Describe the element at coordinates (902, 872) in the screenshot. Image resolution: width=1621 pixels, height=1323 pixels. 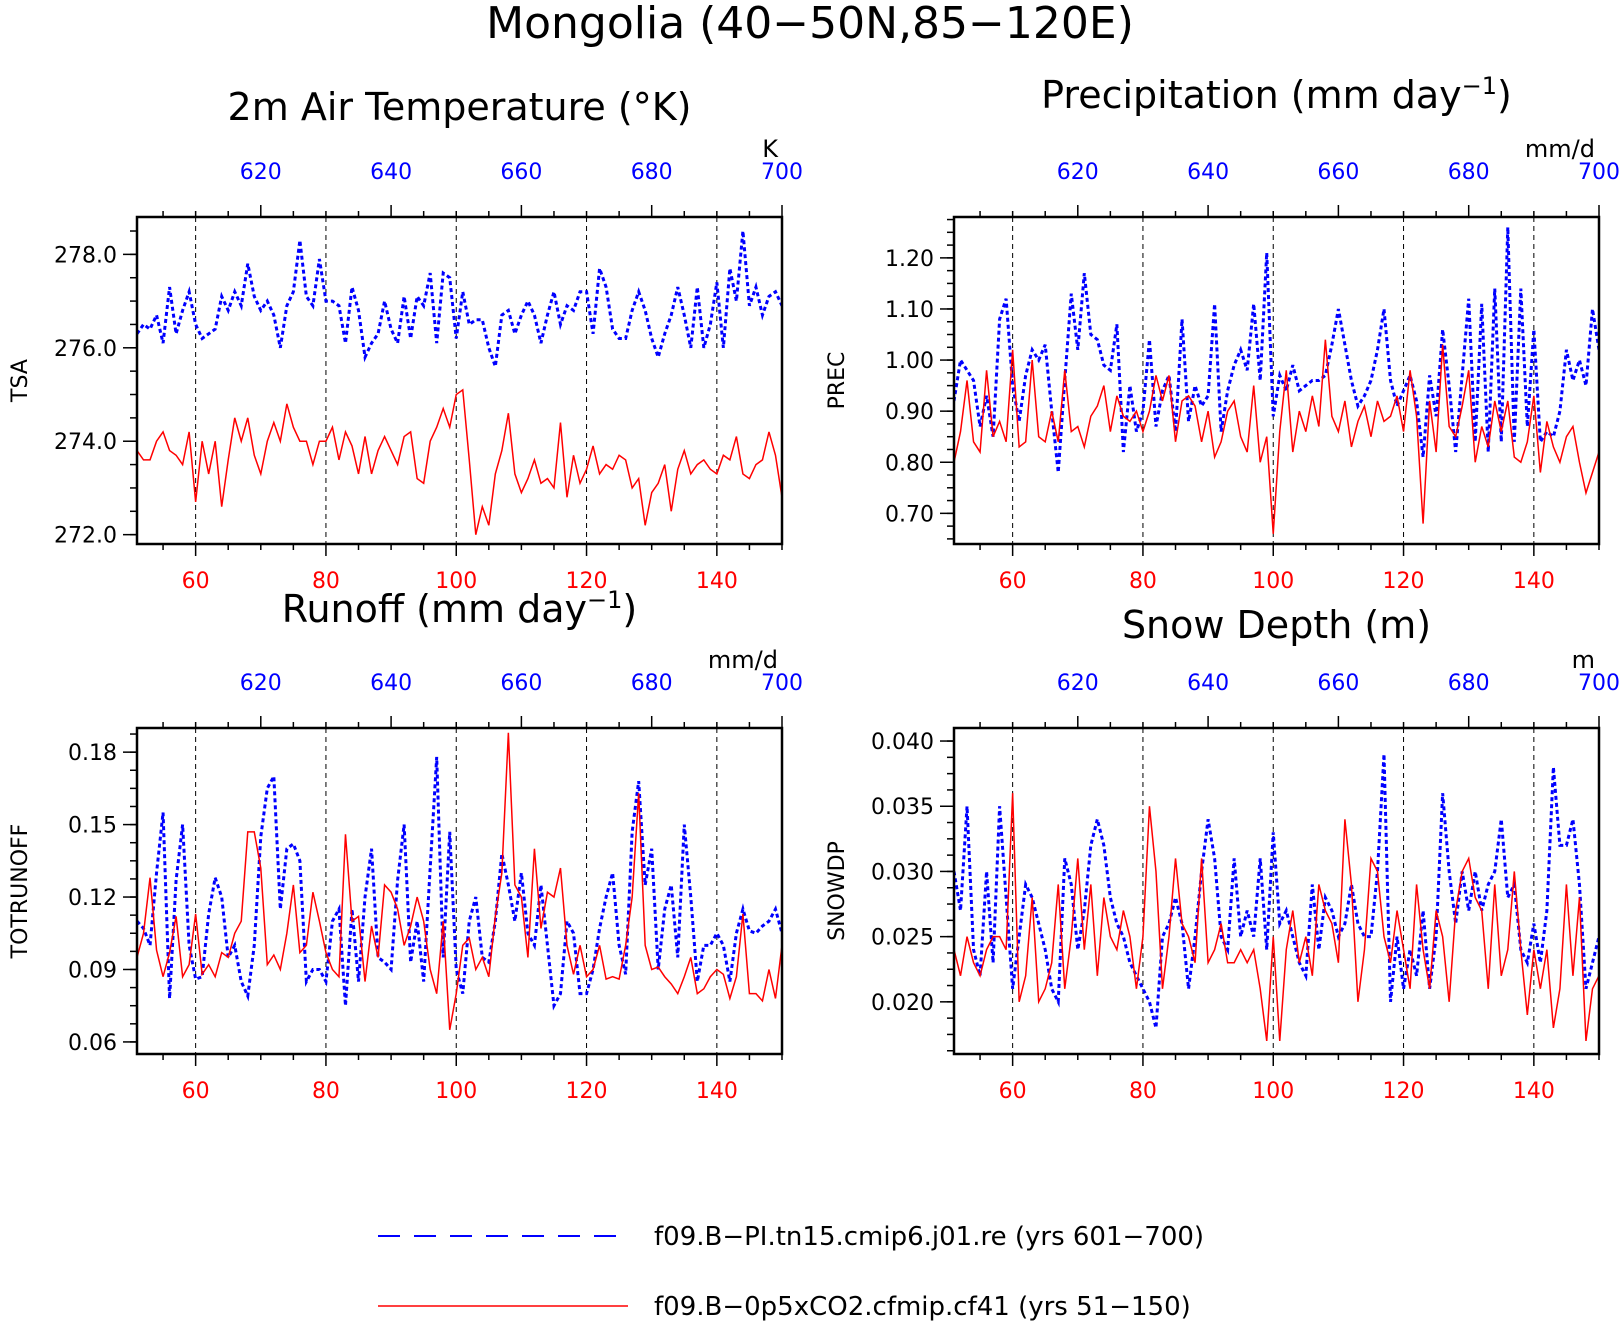
I see `y-tick-label: 0.030` at that location.